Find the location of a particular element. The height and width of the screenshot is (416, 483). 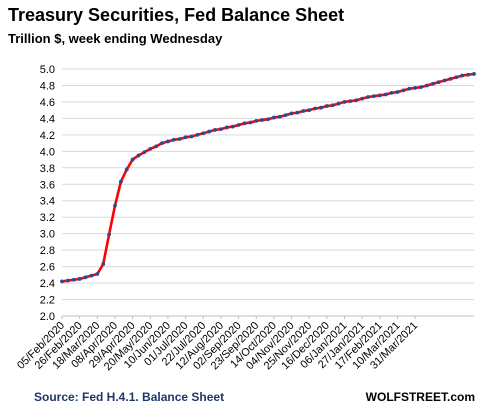

y-tick-label: 4.0 is located at coordinates (47, 152).